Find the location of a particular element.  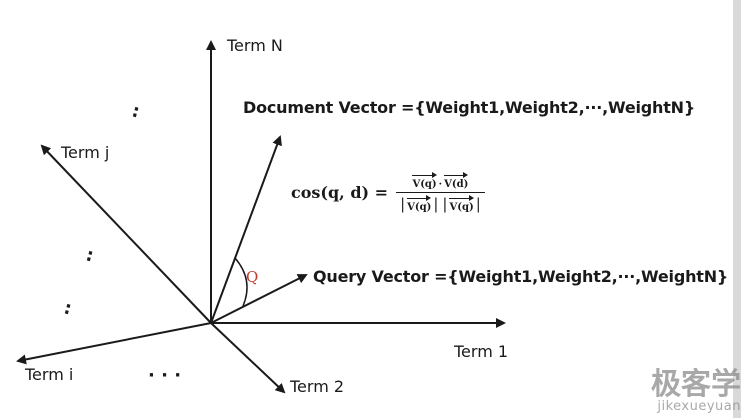

formula-pipe-4: | is located at coordinates (478, 204).